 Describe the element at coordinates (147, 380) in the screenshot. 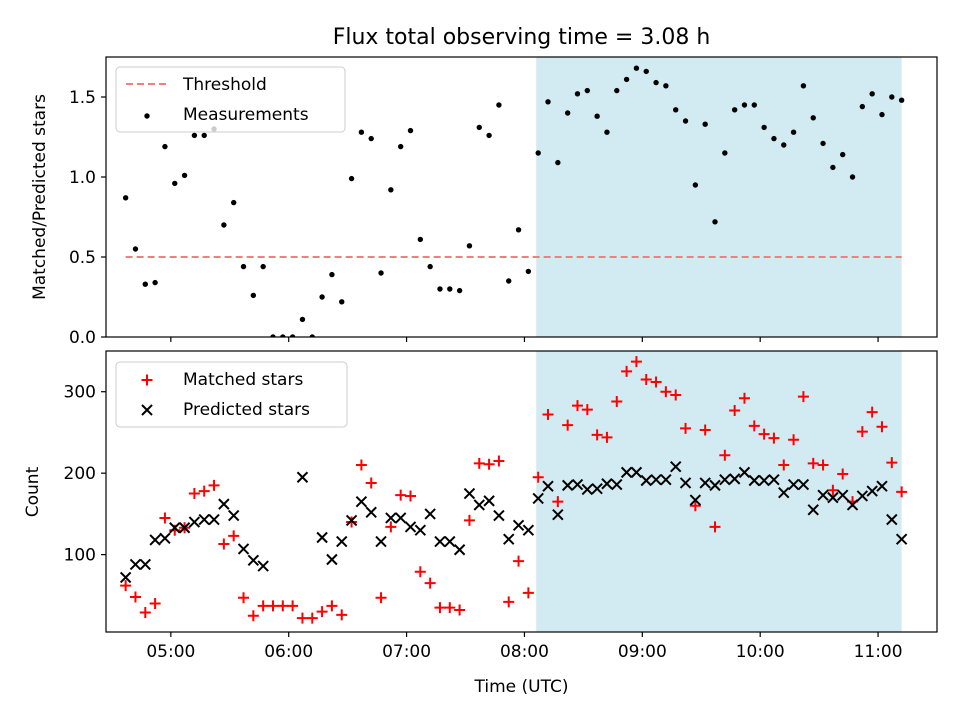

I see `legend-matched-swatch` at that location.